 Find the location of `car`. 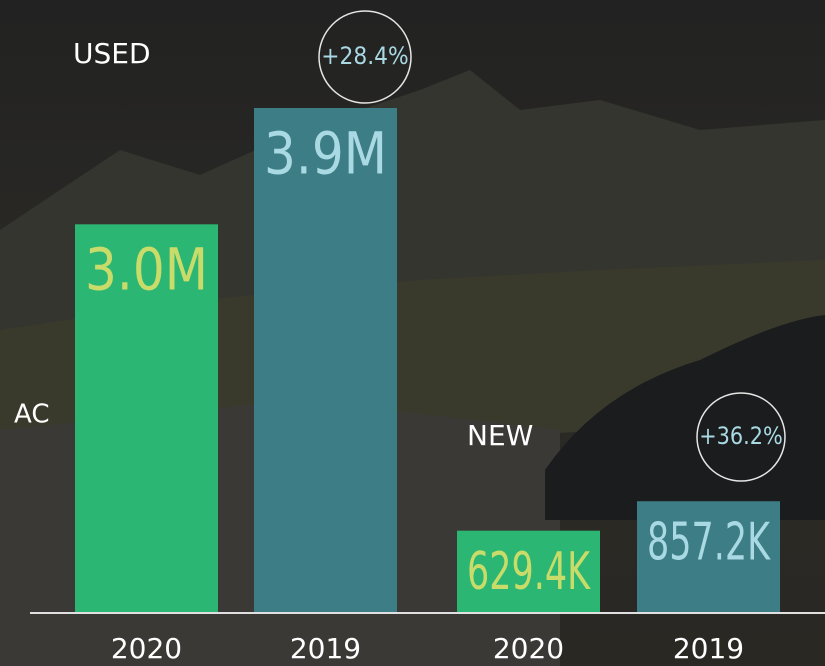

car is located at coordinates (685, 417).